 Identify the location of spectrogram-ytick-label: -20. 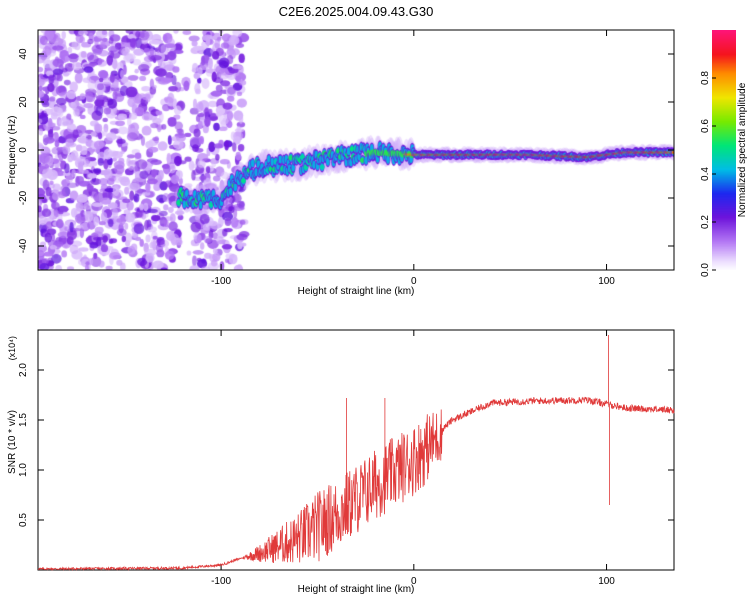
(23, 197).